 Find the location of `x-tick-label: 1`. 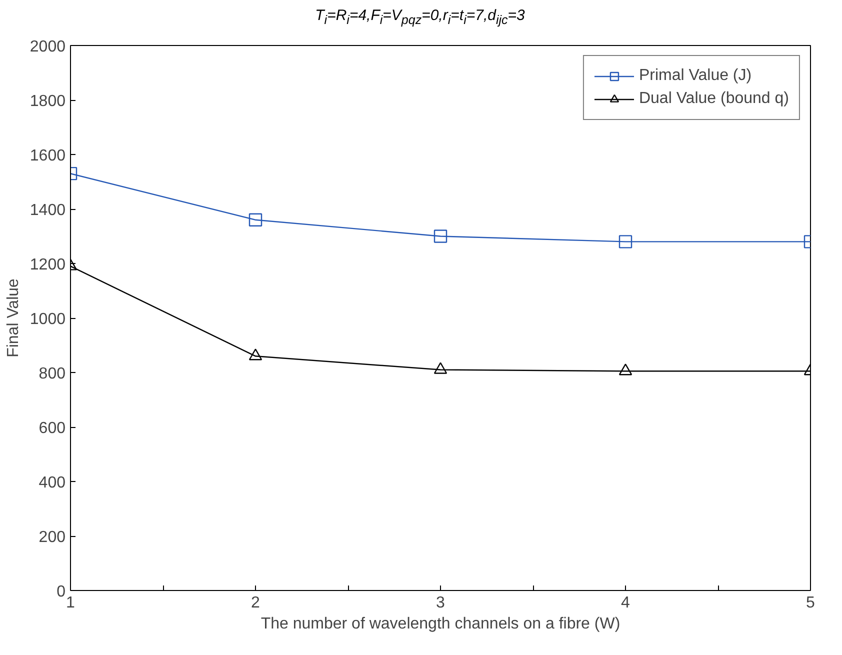

x-tick-label: 1 is located at coordinates (71, 603).